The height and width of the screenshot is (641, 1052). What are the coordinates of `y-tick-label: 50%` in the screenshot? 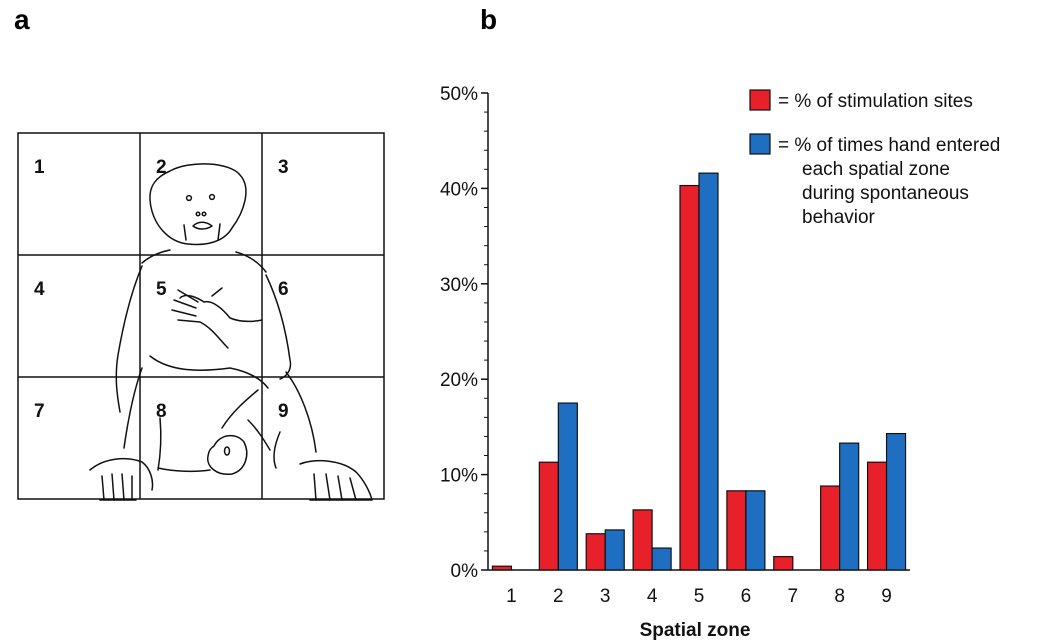 It's located at (459, 94).